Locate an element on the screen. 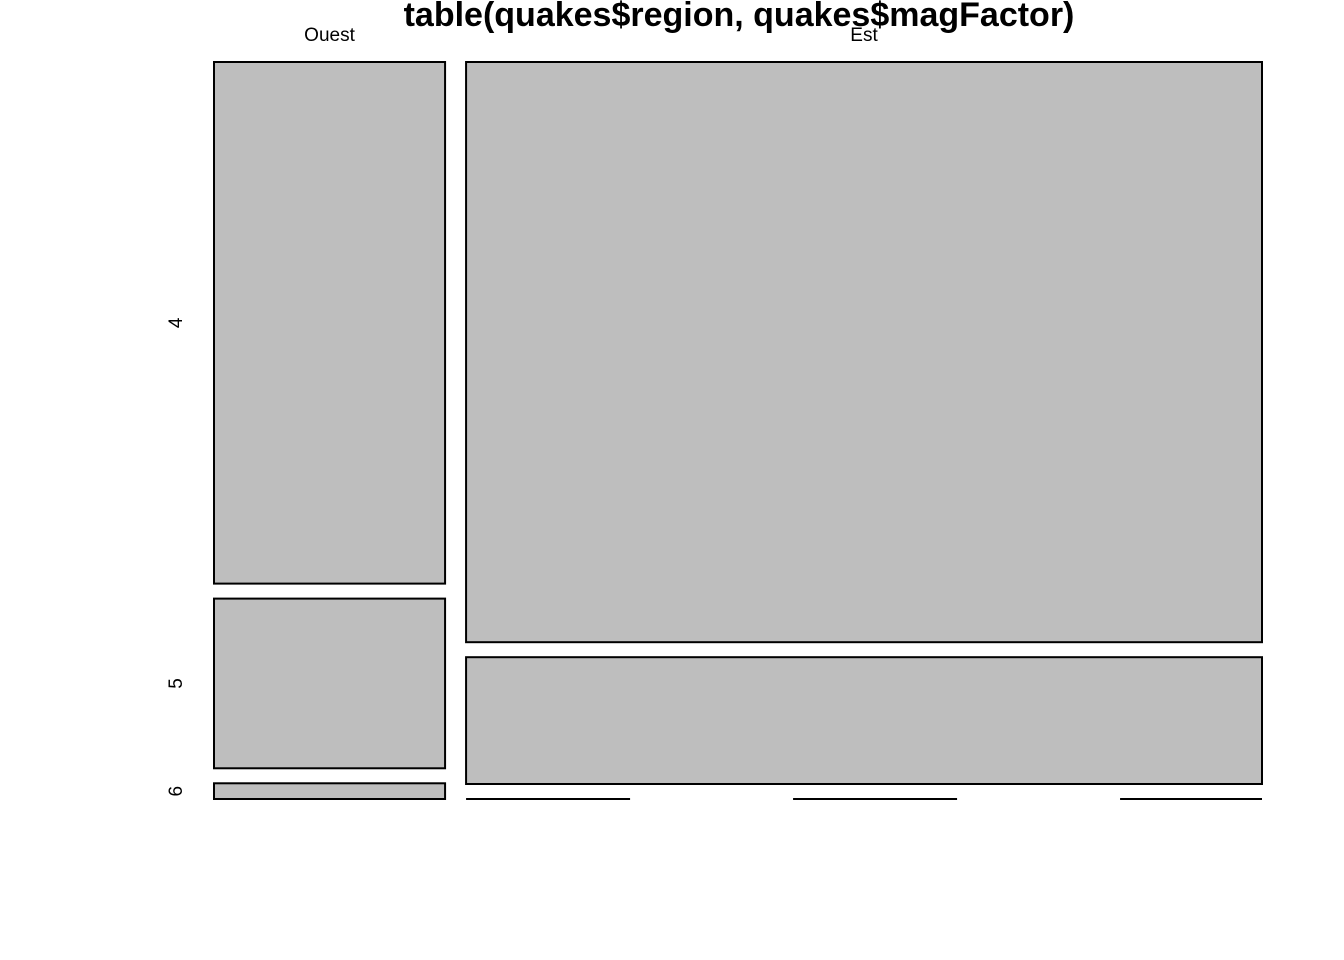  row-label-6: 6 is located at coordinates (176, 791).